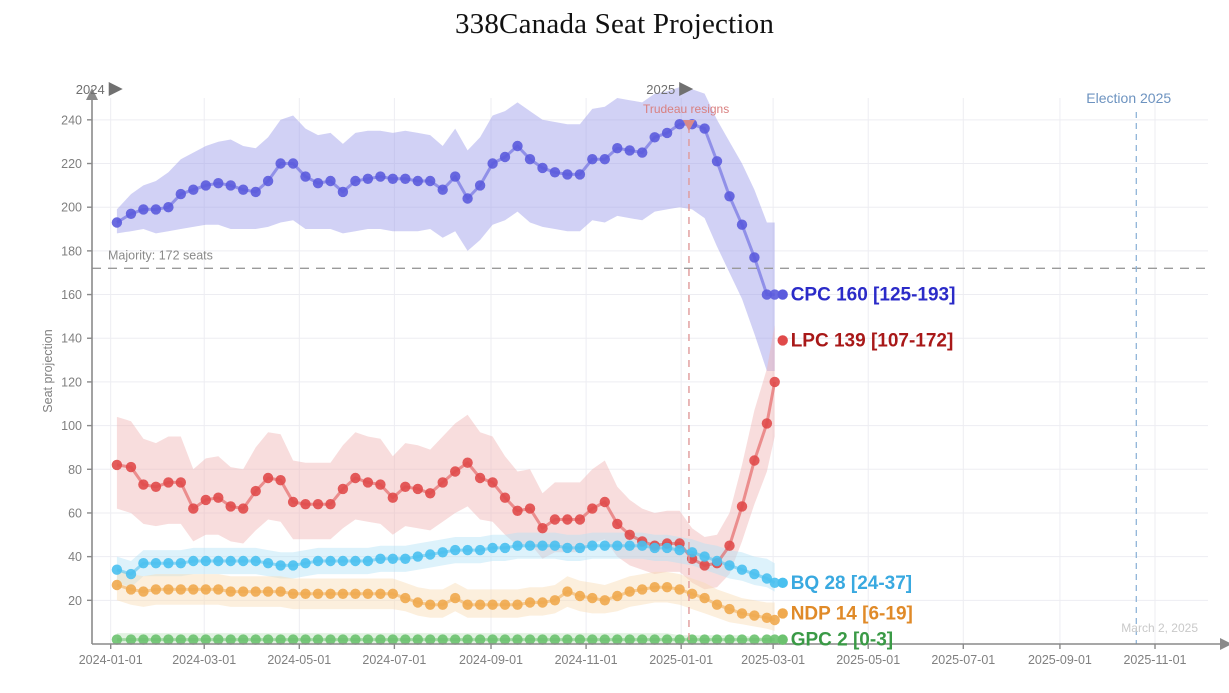 The height and width of the screenshot is (693, 1229). What do you see at coordinates (71, 339) in the screenshot?
I see `y-tick-label: 140` at bounding box center [71, 339].